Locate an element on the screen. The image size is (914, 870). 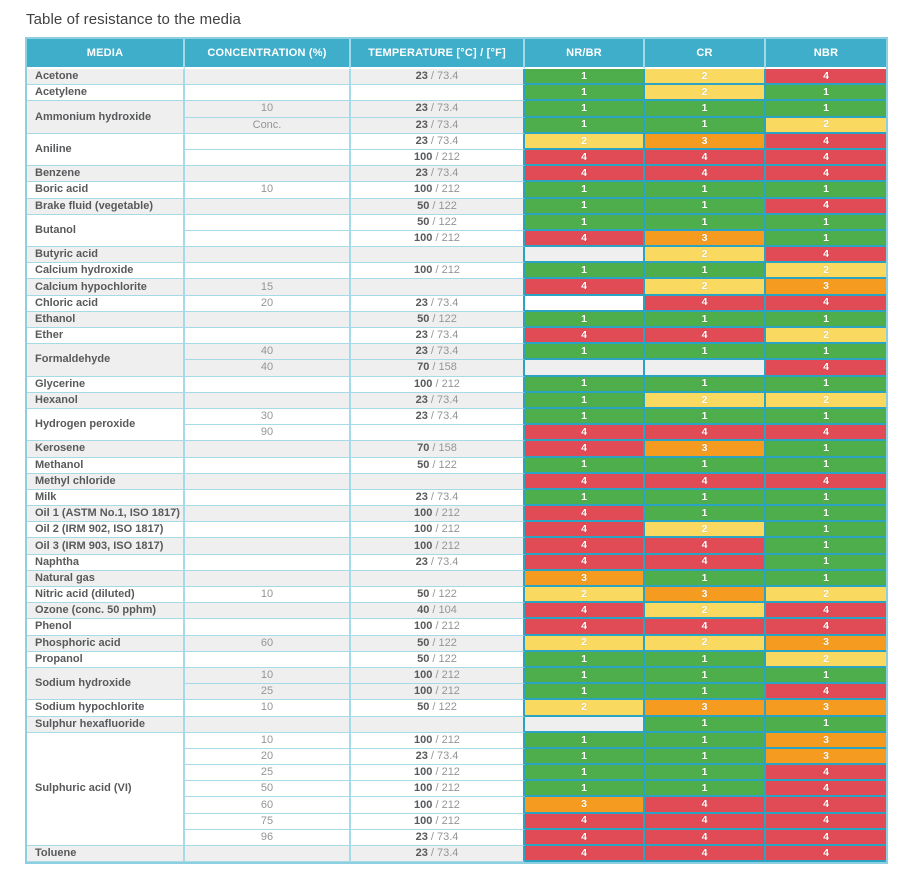
table-row: 50 100 / 212 1 1 4 is located at coordinates (456, 789).